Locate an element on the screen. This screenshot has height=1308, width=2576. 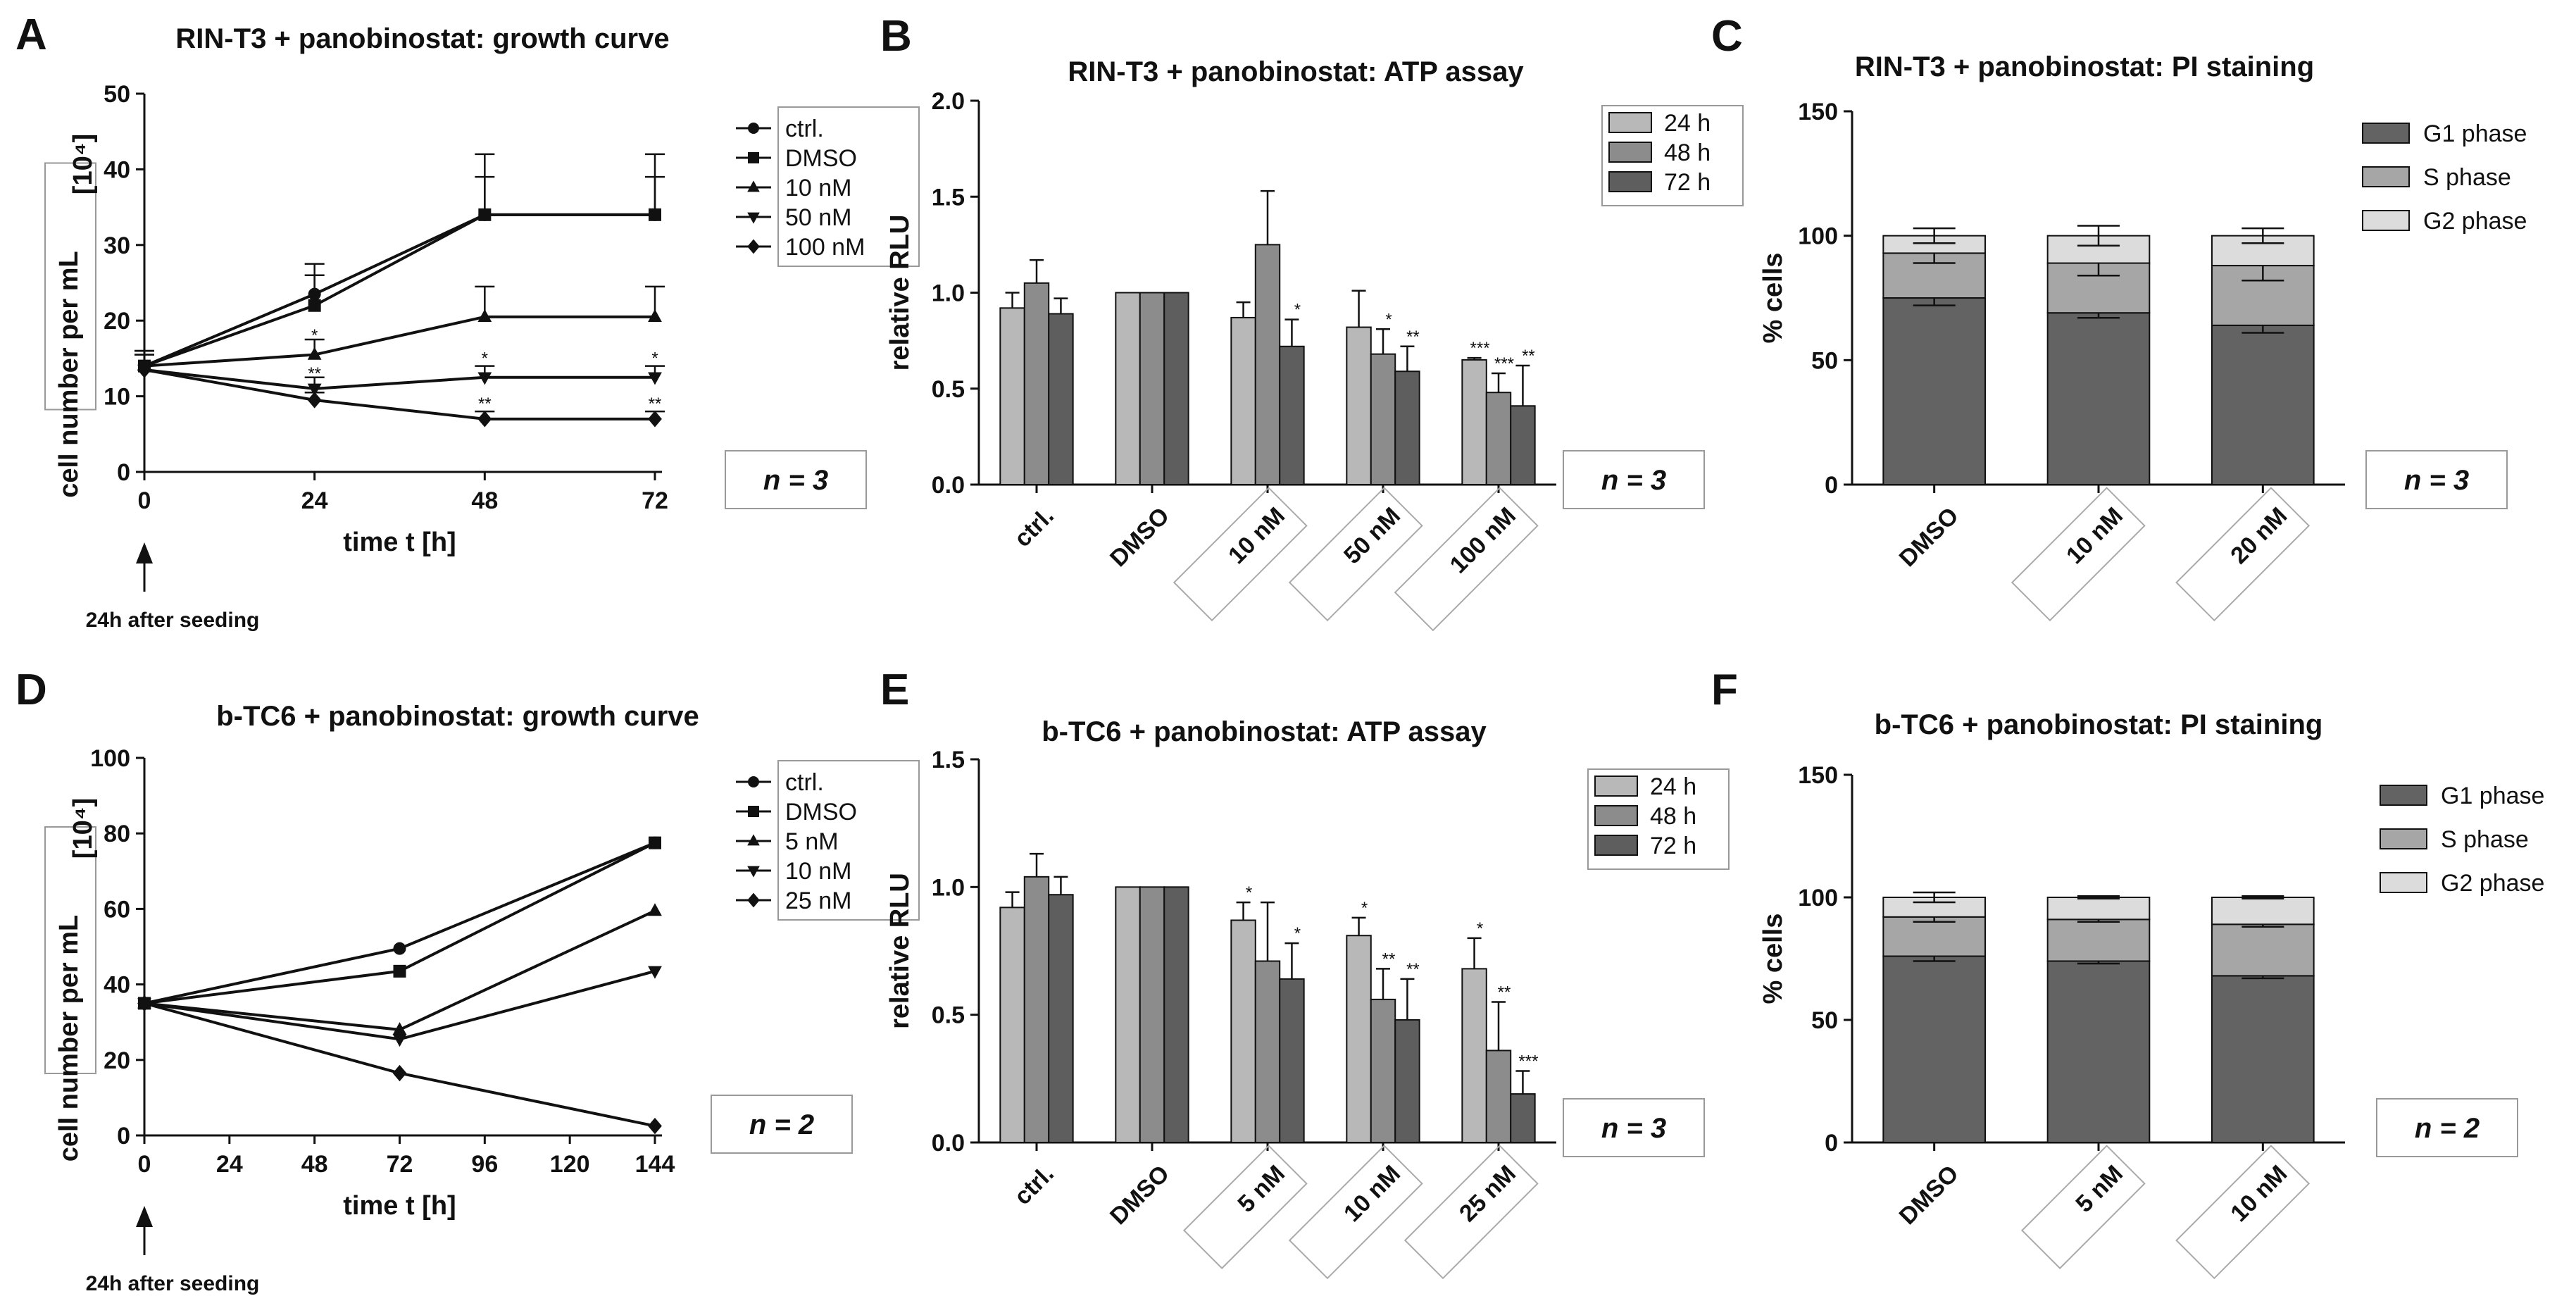
y-tick-label: 1.5 is located at coordinates (948, 197).